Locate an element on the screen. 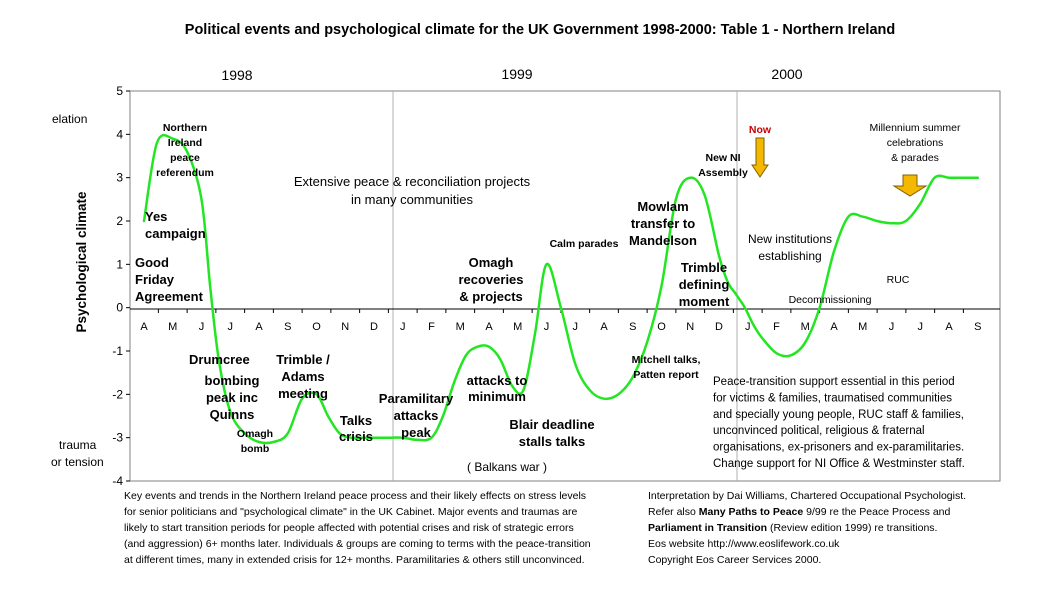  annotation-line: ( Balkans war ) is located at coordinates (507, 467).